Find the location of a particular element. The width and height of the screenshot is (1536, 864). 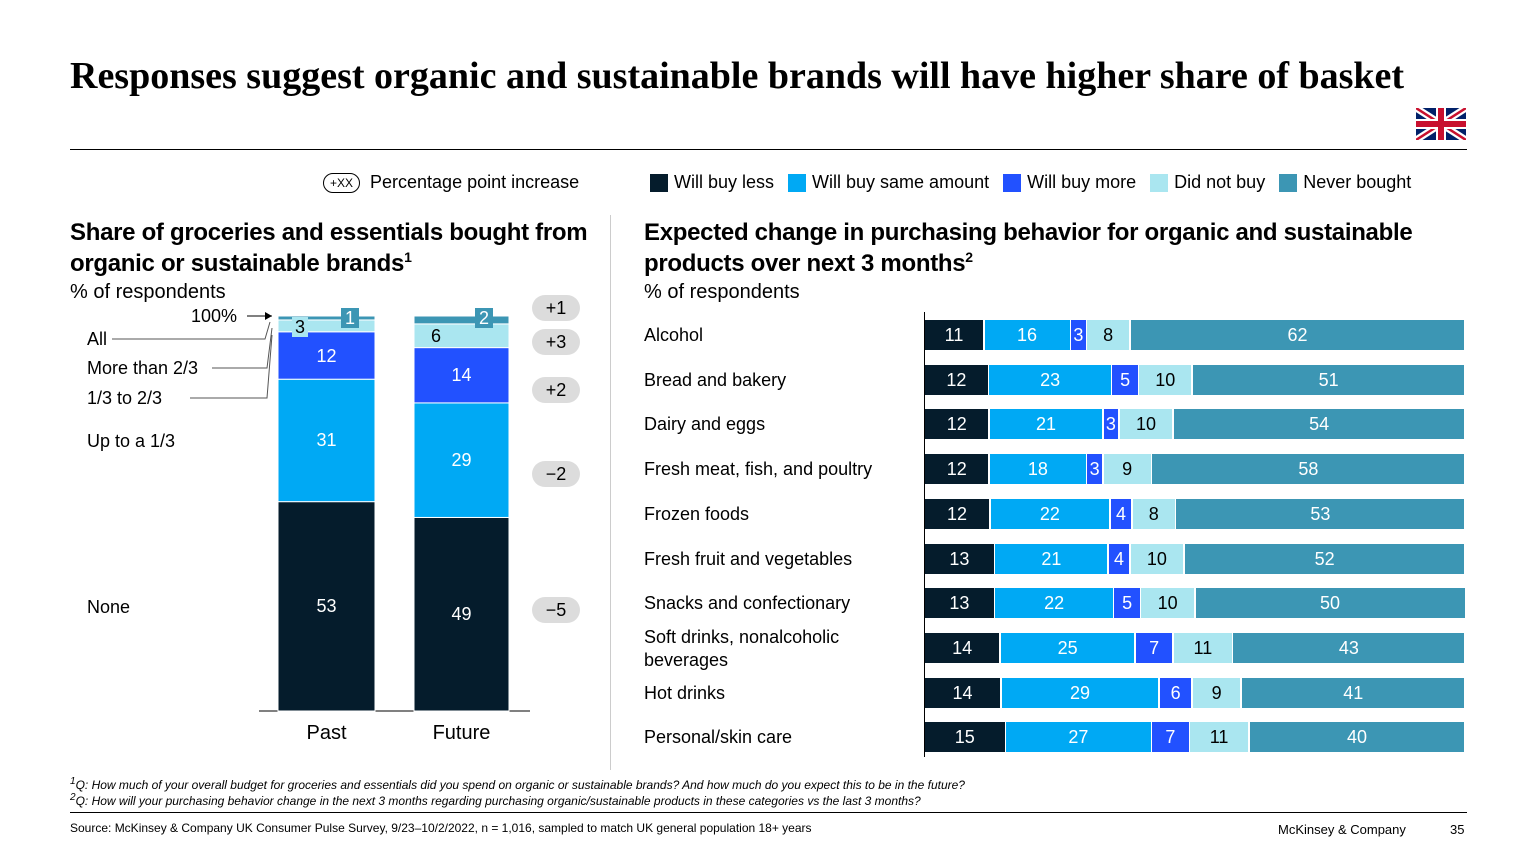

bar-segment: 18 is located at coordinates (1037, 469).